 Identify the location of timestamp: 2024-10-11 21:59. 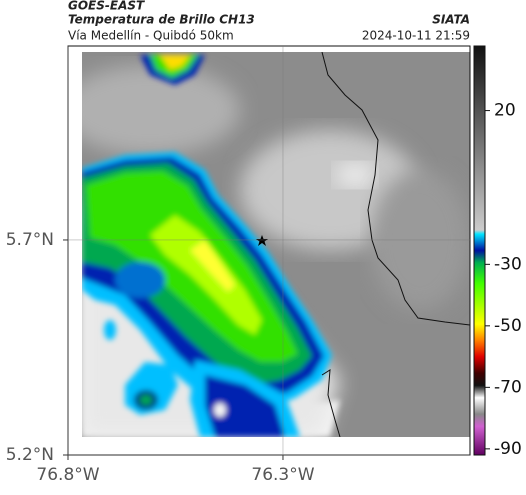
(416, 36).